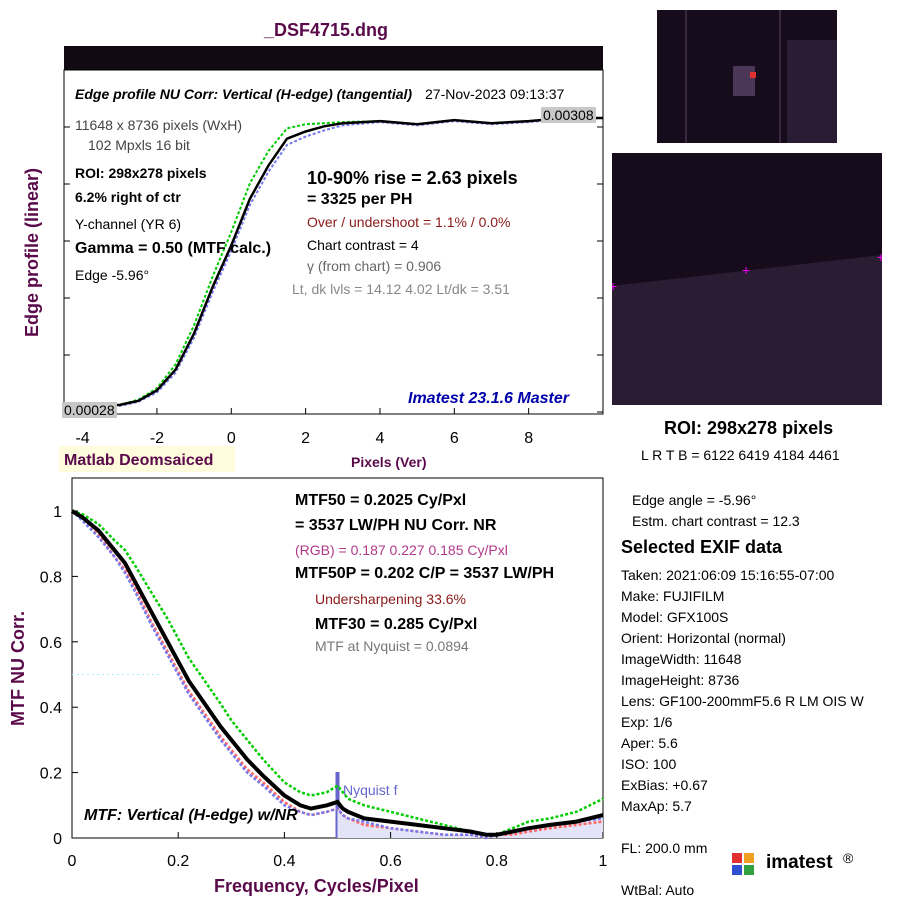 This screenshot has width=900, height=900. Describe the element at coordinates (51, 577) in the screenshot. I see `bottom-y-tick-label: 0.8` at that location.